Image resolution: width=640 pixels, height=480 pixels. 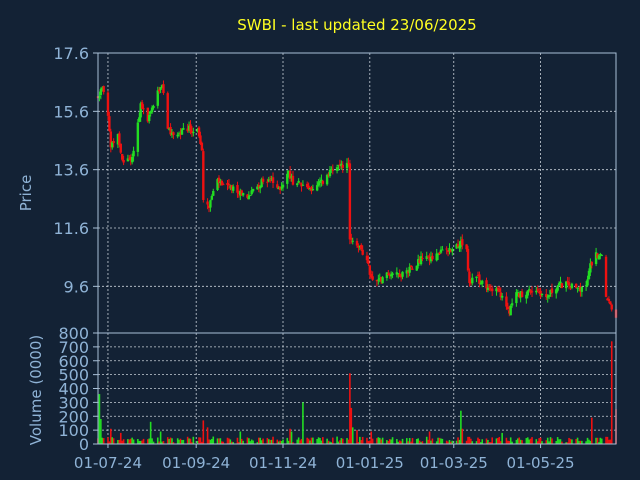 What do you see at coordinates (196, 463) in the screenshot?
I see `date-tick-label: 01-09-24` at bounding box center [196, 463].